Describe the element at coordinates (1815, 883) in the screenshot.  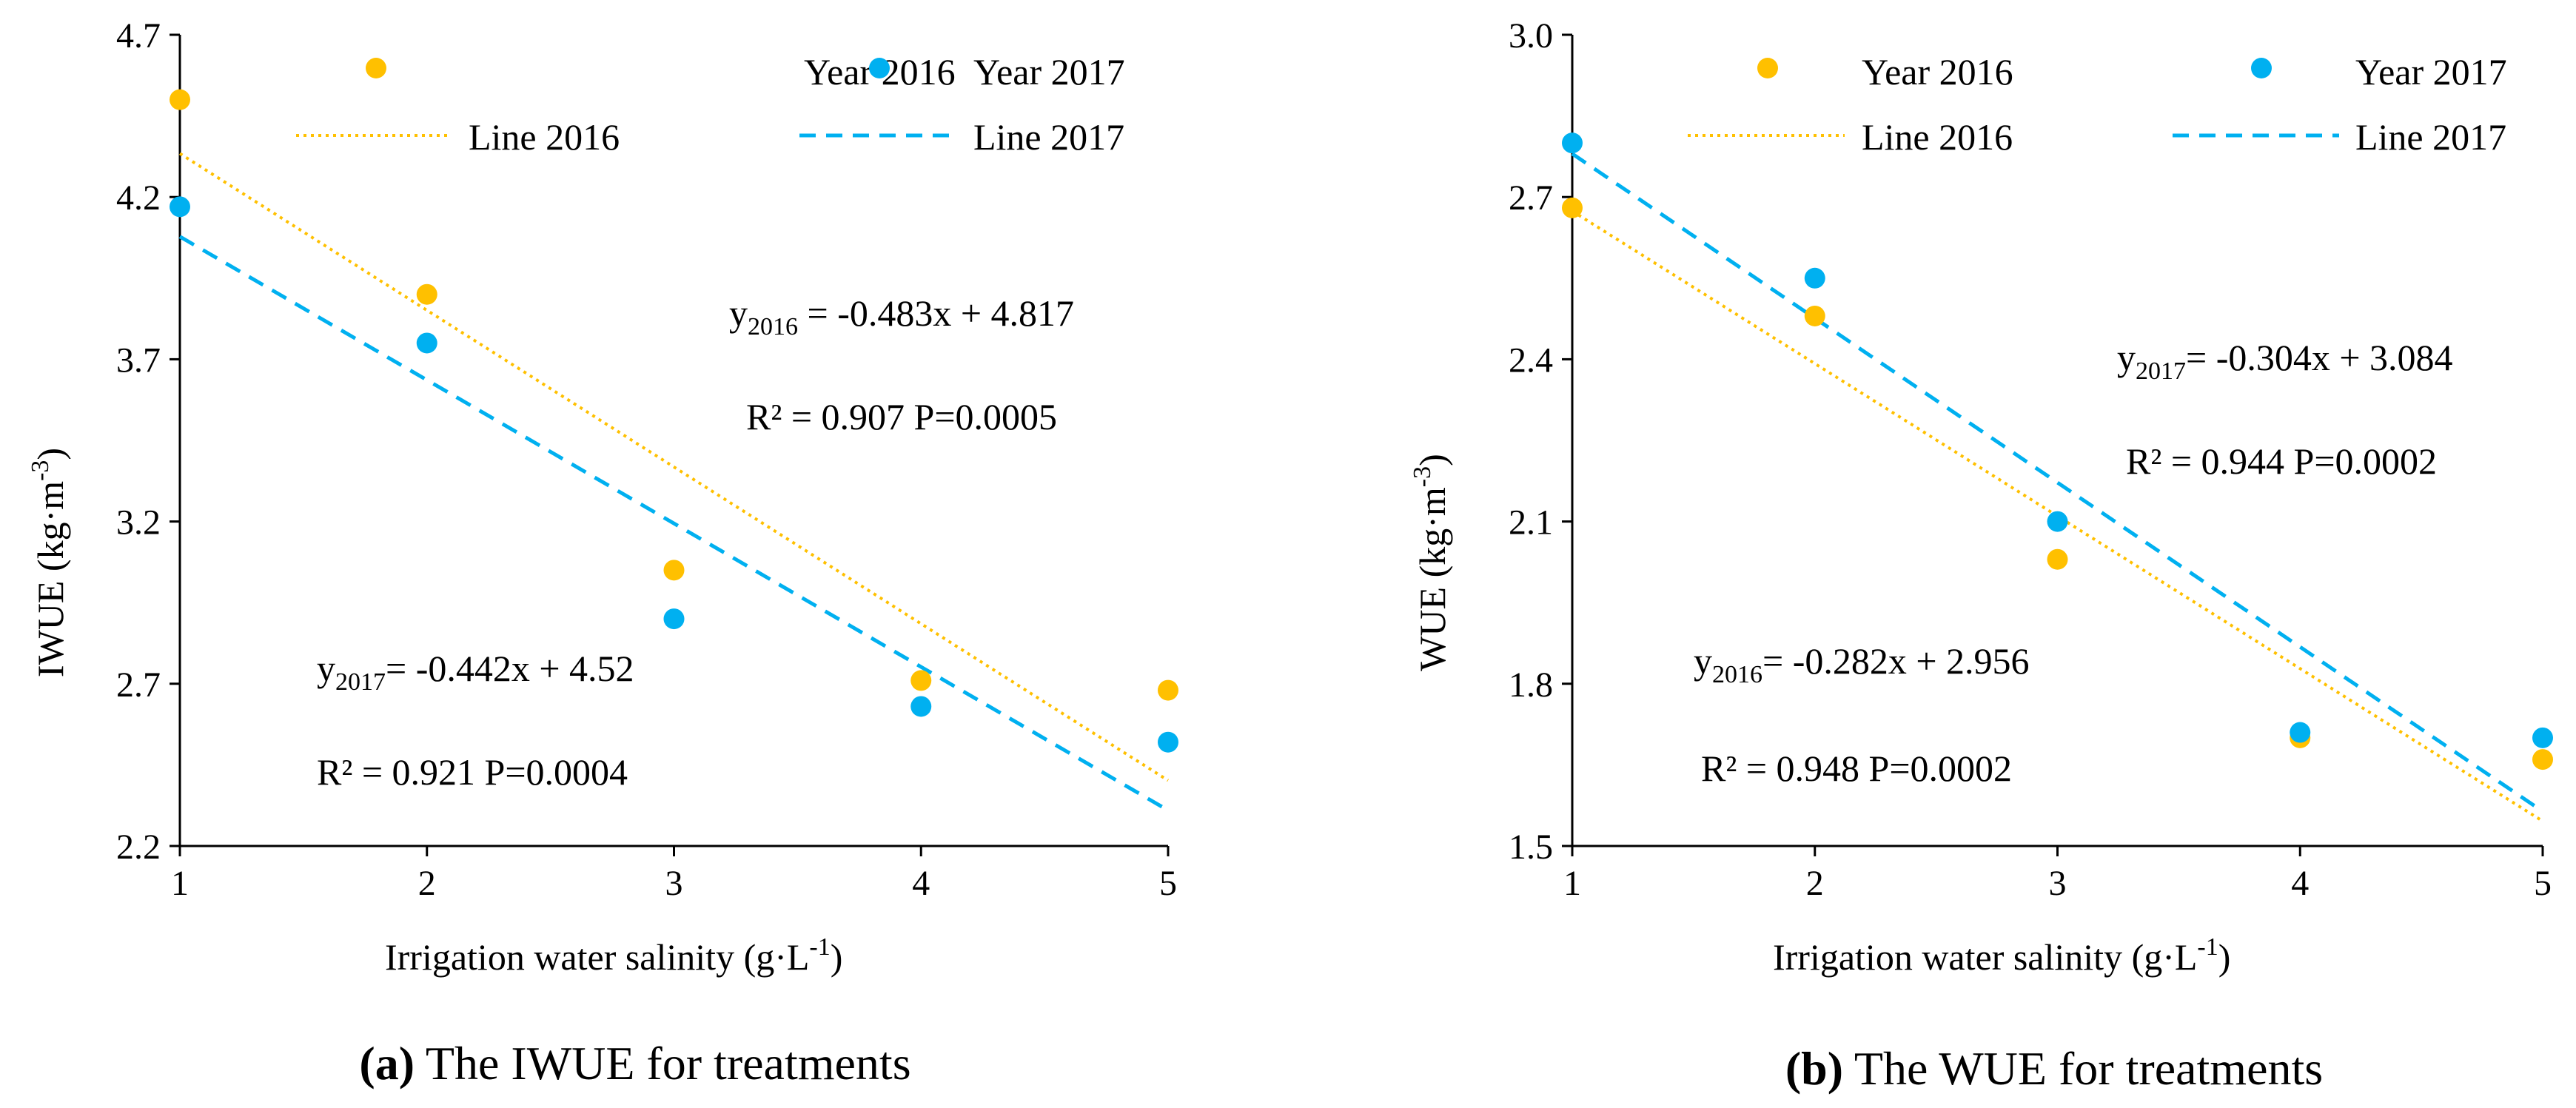
I see `x-tick-label-b: 2` at that location.